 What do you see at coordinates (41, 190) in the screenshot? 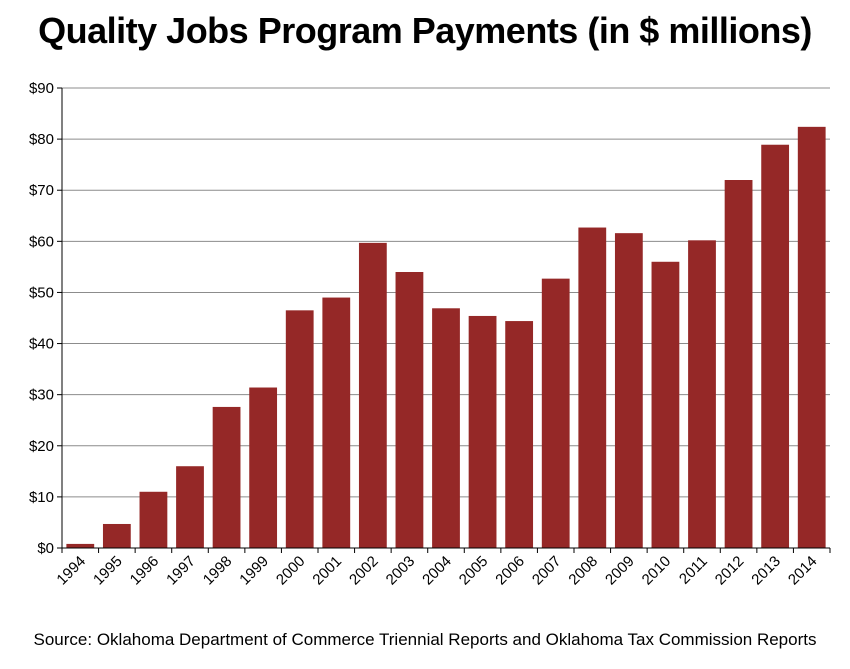
I see `y-tick-label: $70` at bounding box center [41, 190].